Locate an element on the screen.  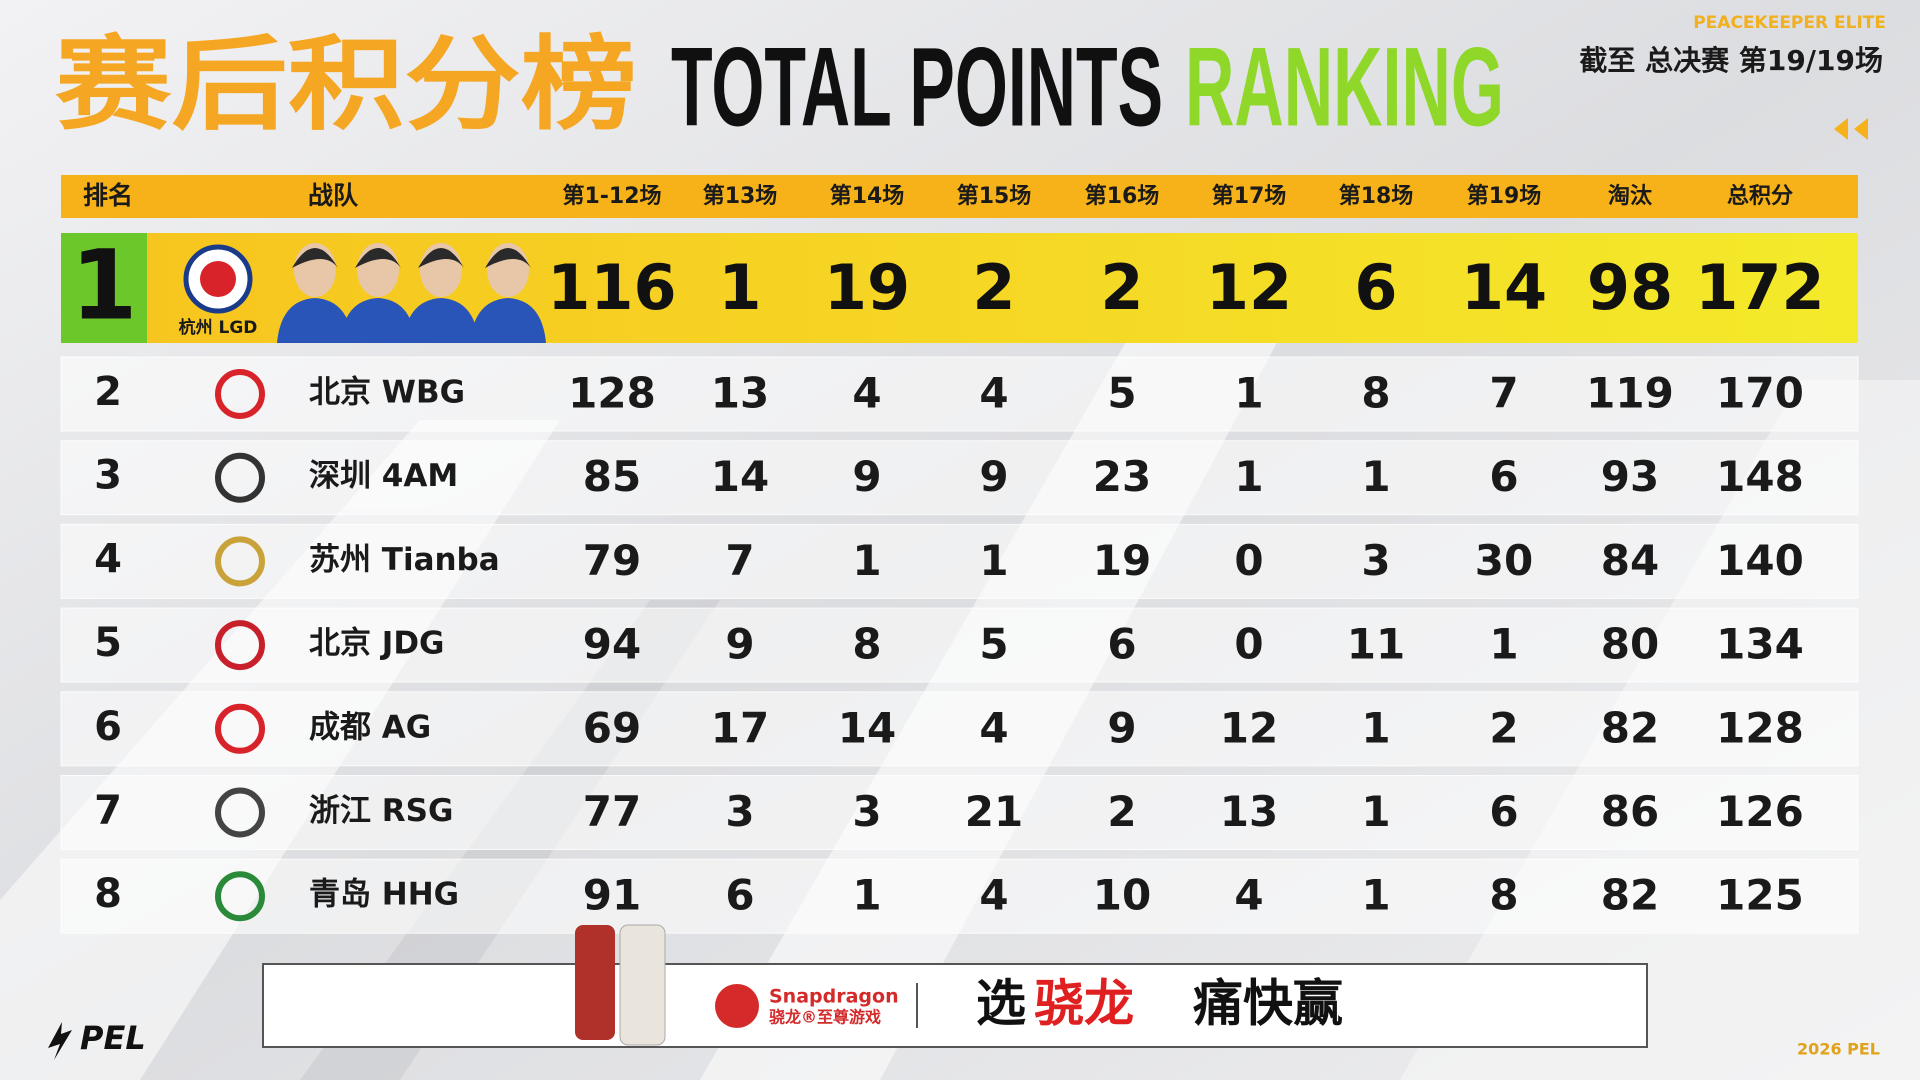
rank: 5 is located at coordinates (108, 643).